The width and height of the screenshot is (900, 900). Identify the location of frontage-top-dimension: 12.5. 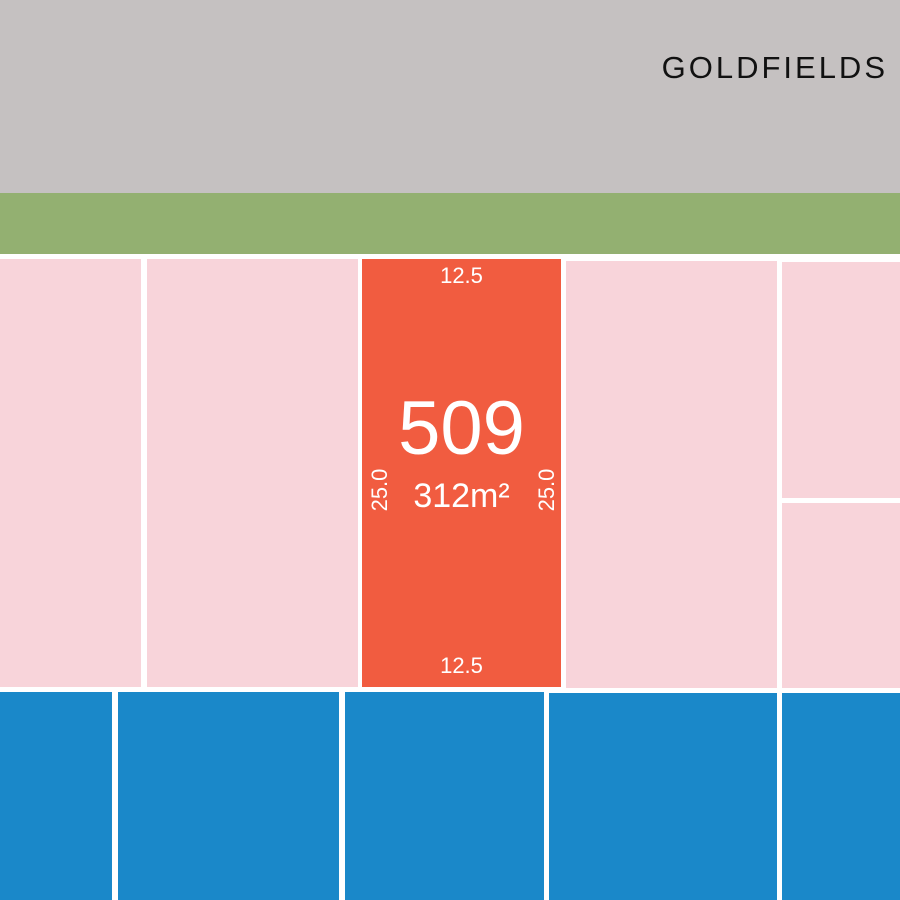
(461, 275).